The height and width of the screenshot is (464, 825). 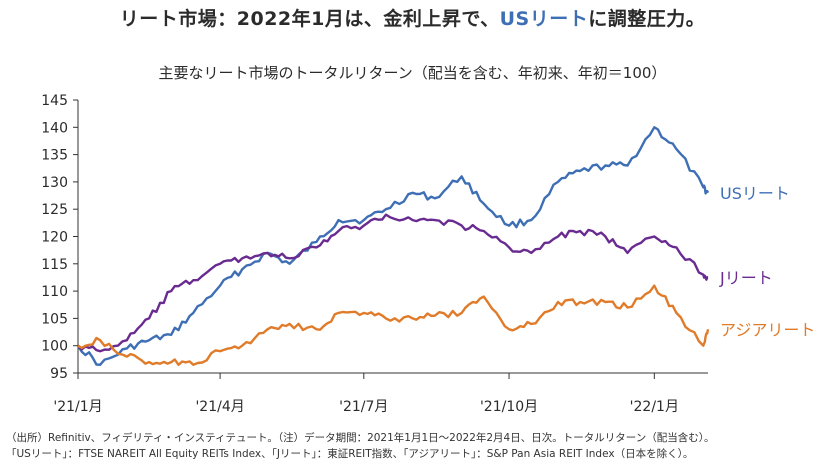 I want to click on headline-suffix: に調整圧力。, so click(x=647, y=19).